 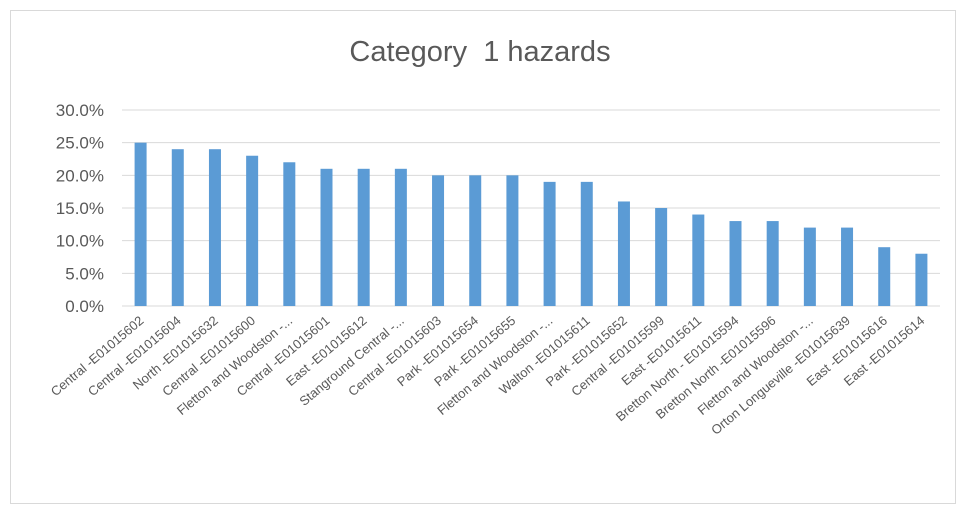 What do you see at coordinates (80, 143) in the screenshot?
I see `y-tick-label: 25.0%` at bounding box center [80, 143].